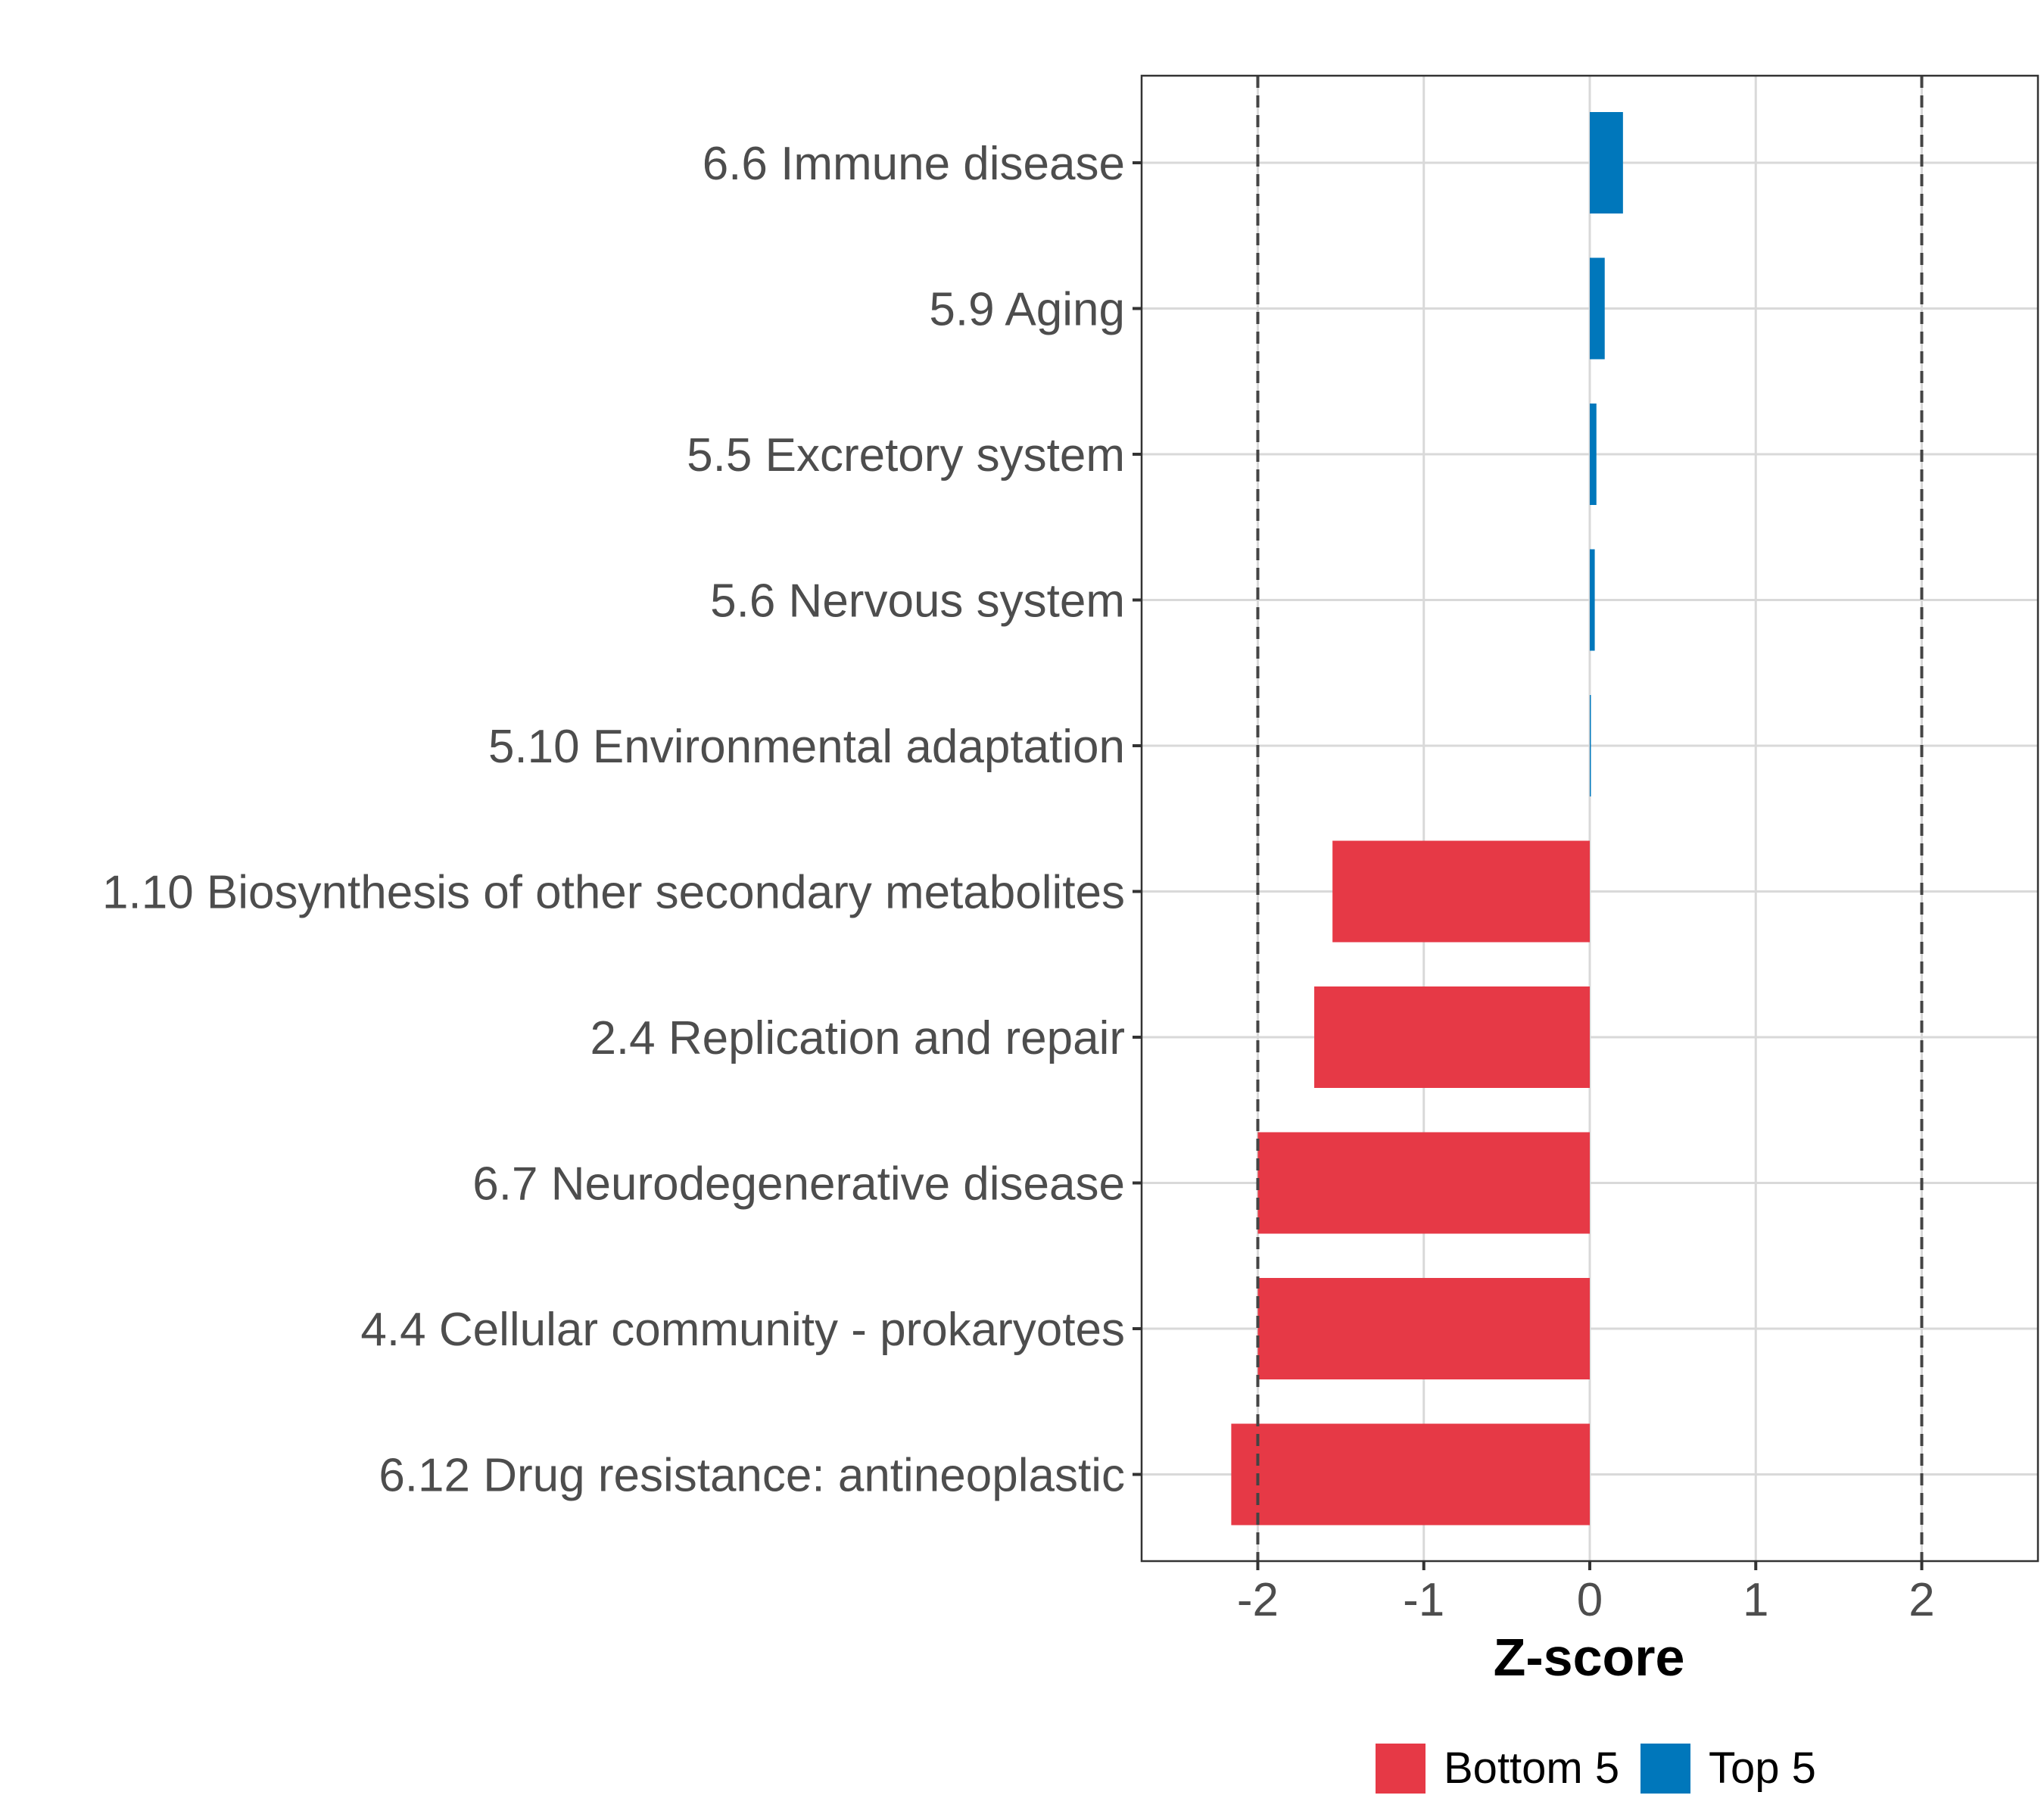 The height and width of the screenshot is (1817, 2044). Describe the element at coordinates (857, 1038) in the screenshot. I see `category-label: 2.4 Replication and repair` at that location.